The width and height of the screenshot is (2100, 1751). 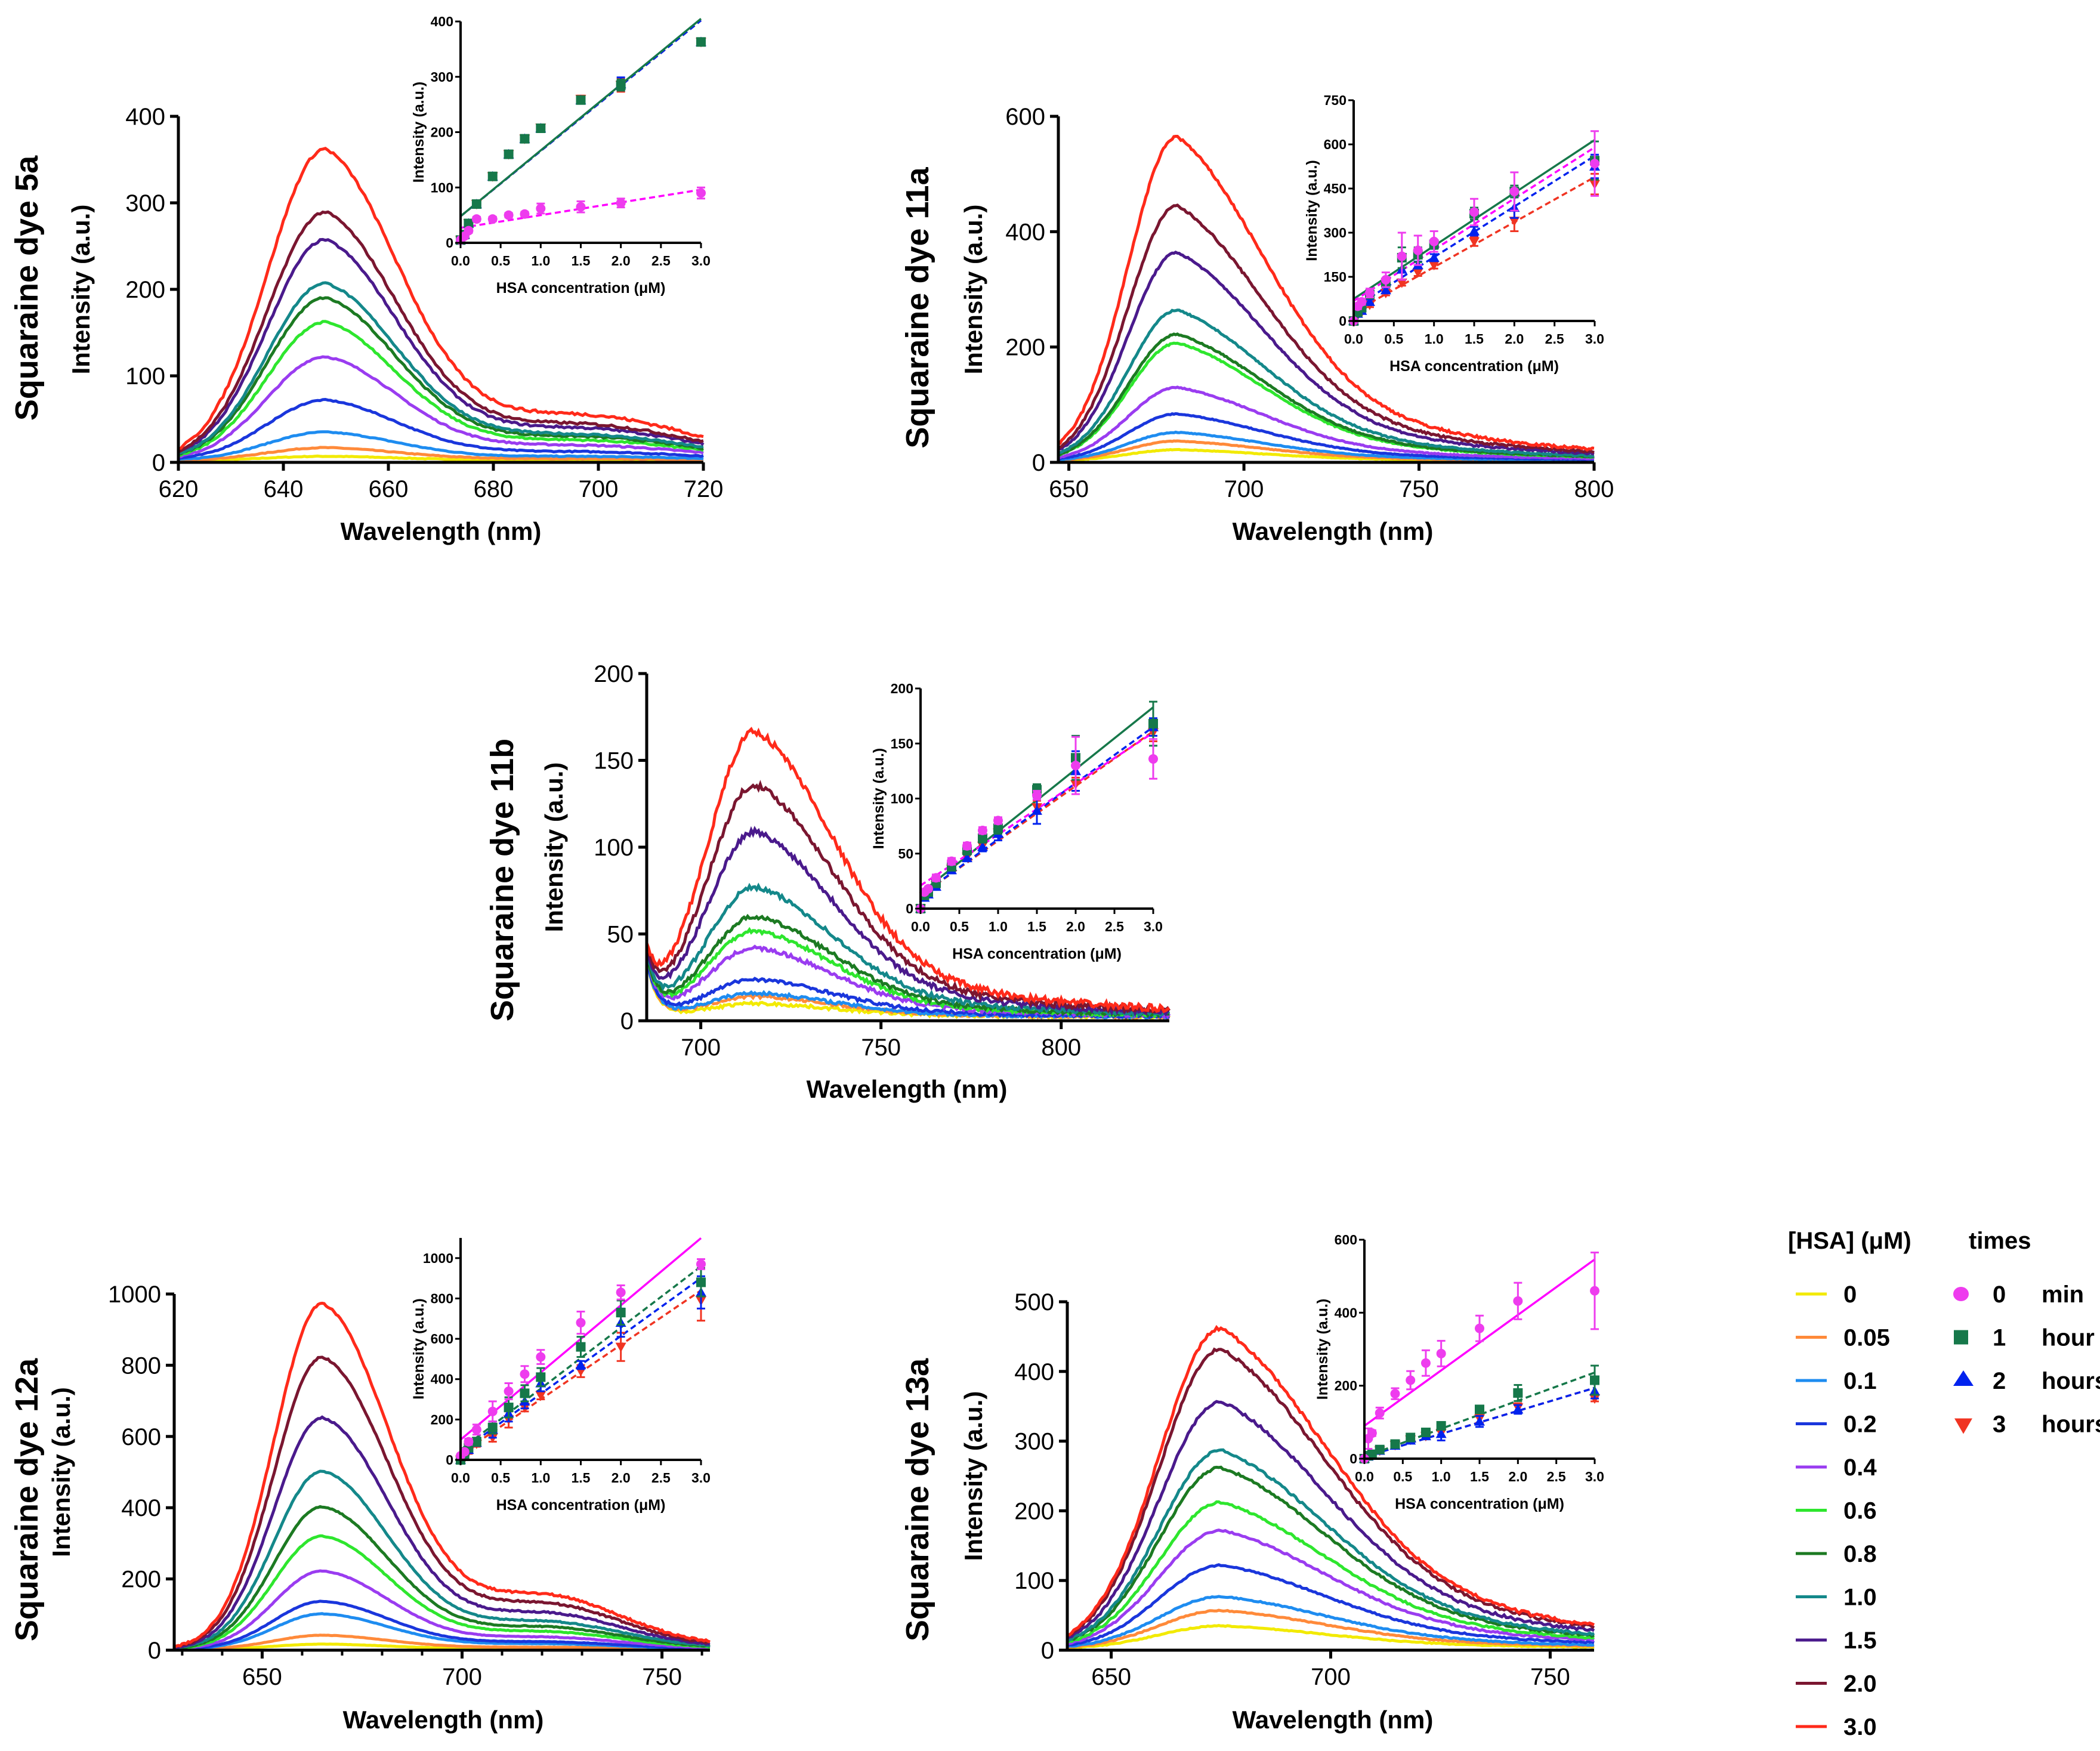 What do you see at coordinates (442, 77) in the screenshot?
I see `inset-y-tick-label: 300` at bounding box center [442, 77].